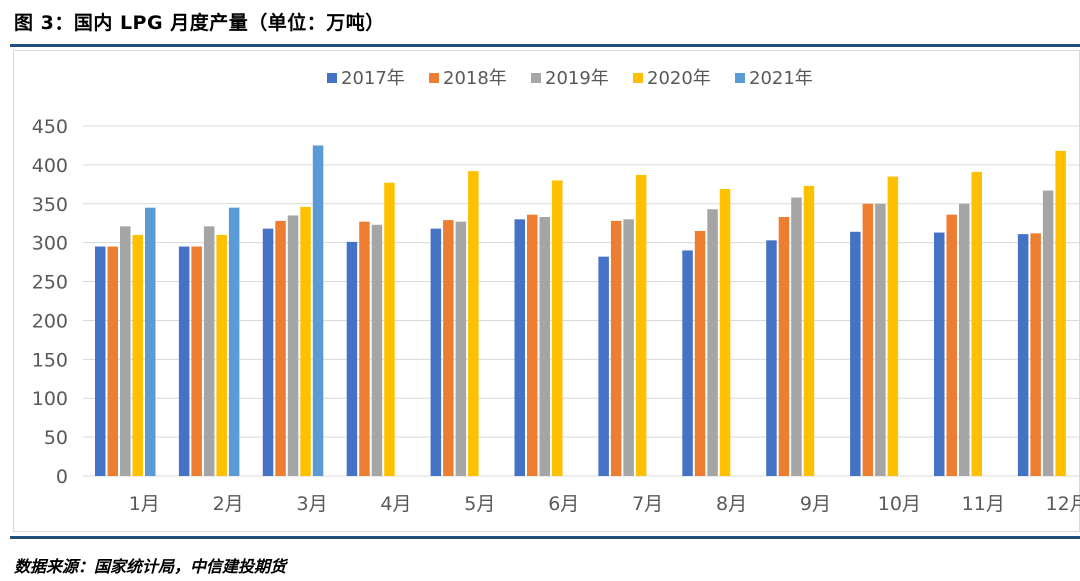 The width and height of the screenshot is (1080, 581). What do you see at coordinates (603, 366) in the screenshot?
I see `bar-2017年-7月` at bounding box center [603, 366].